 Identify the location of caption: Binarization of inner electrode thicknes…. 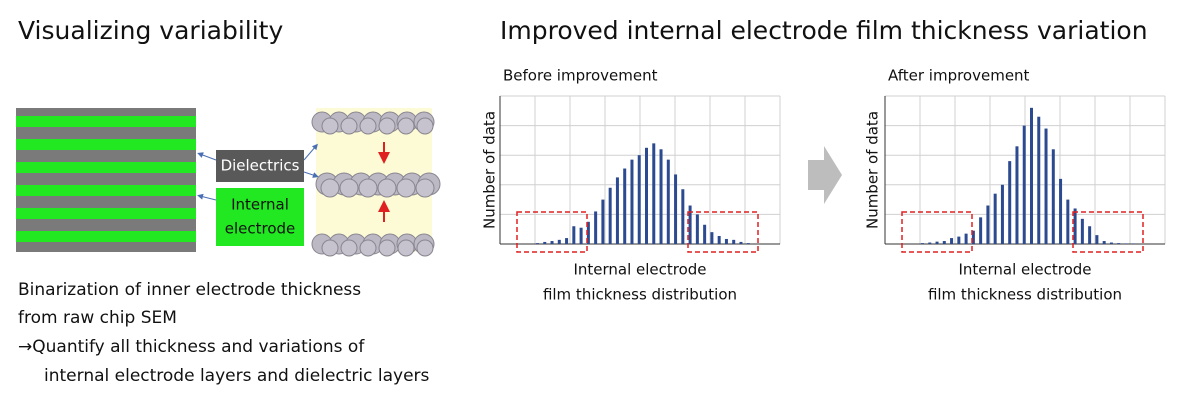
(189, 290).